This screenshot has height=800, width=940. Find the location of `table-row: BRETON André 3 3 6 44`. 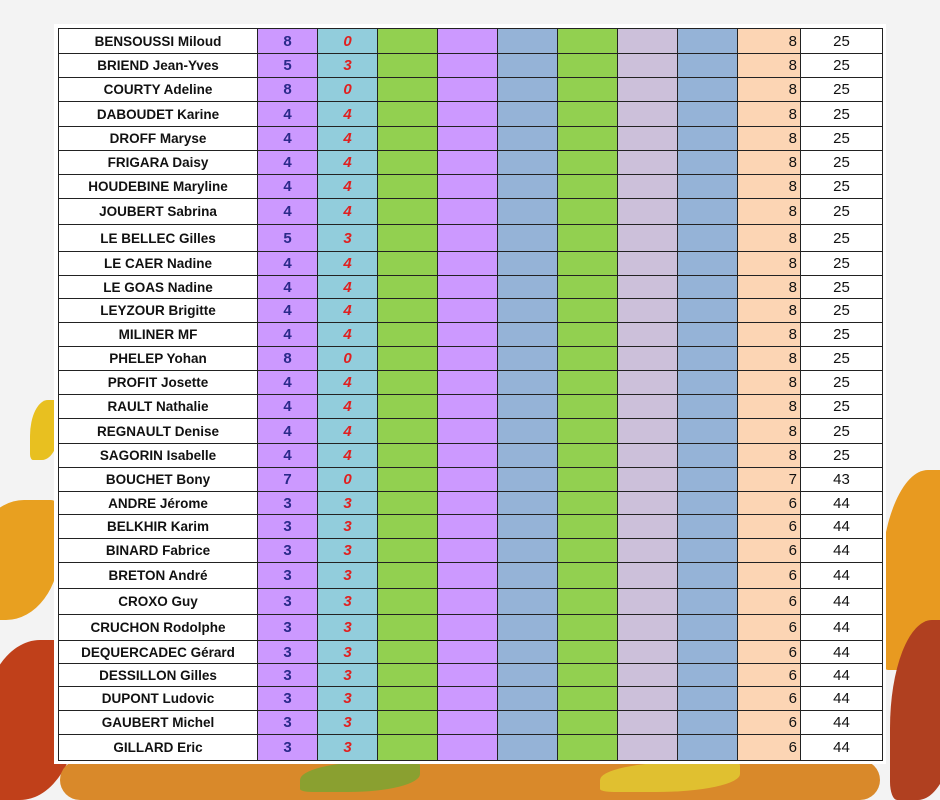

table-row: BRETON André 3 3 6 44 is located at coordinates (470, 575).